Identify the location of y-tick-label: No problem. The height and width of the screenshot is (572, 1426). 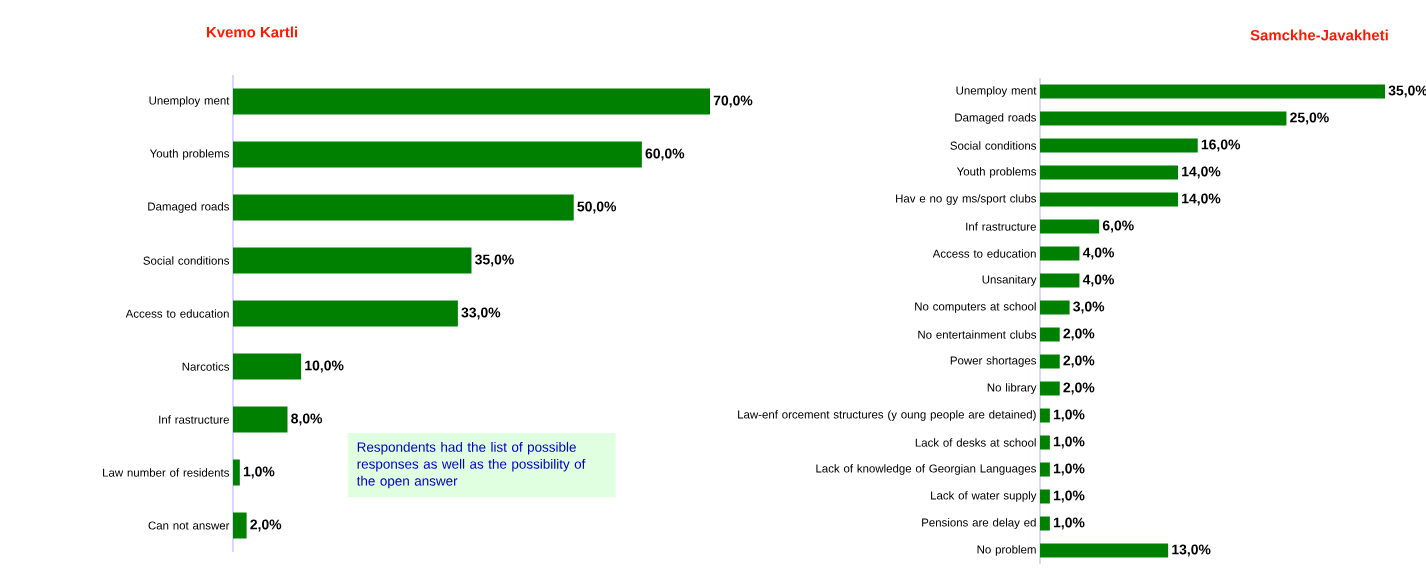
(1006, 550).